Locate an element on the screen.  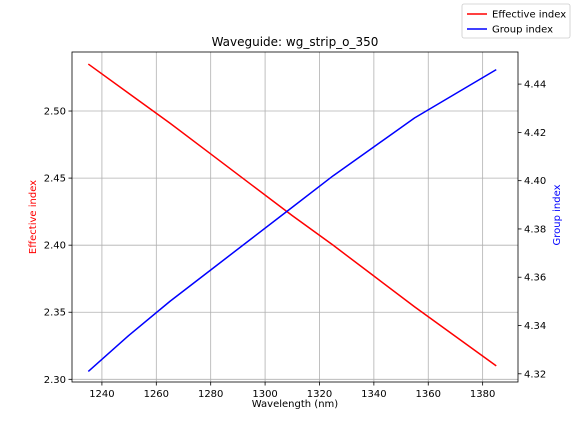
y-tick-label-left: 2.30 is located at coordinates (55, 380).